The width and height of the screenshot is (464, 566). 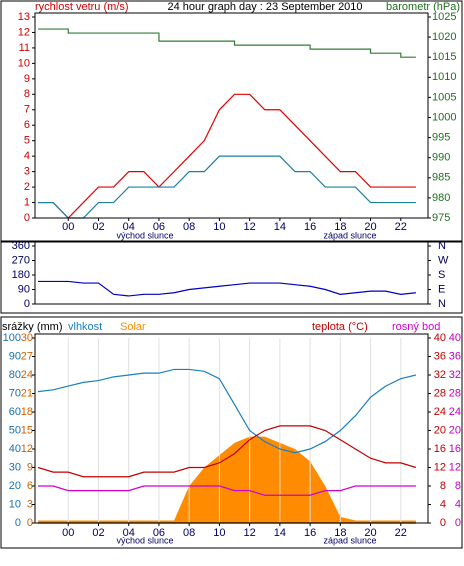 I want to click on y2-tick-label: 1025, so click(x=444, y=17).